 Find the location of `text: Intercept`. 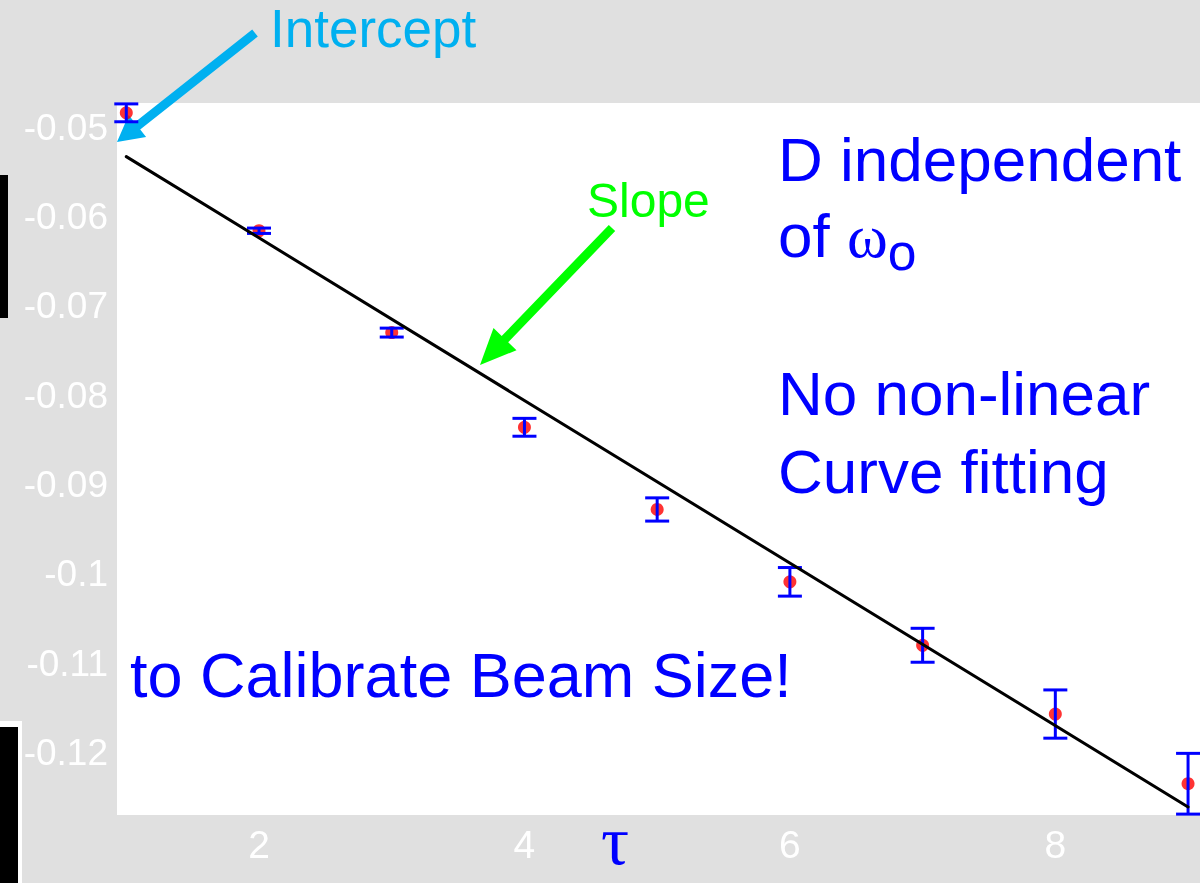

text: Intercept is located at coordinates (373, 29).